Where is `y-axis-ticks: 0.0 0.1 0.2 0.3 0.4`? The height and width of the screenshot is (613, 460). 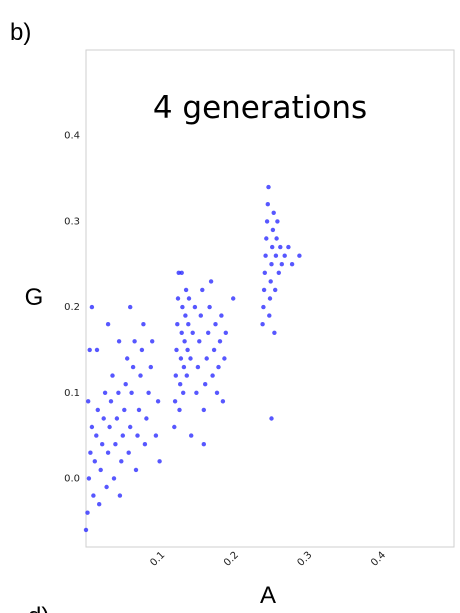
y-axis-ticks: 0.0 0.1 0.2 0.3 0.4 is located at coordinates (72, 308).